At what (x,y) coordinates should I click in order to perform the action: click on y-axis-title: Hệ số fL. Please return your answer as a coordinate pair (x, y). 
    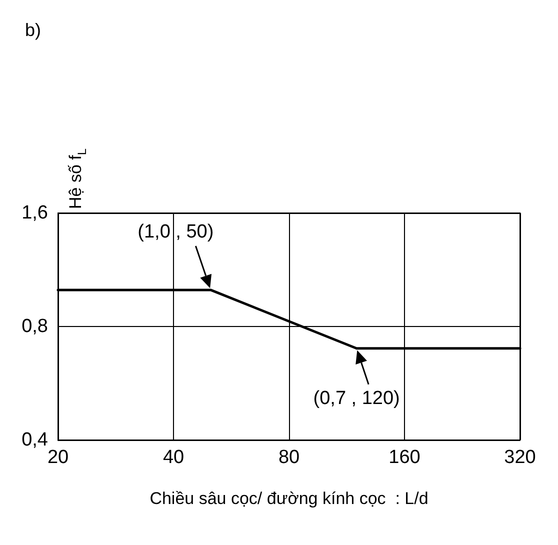
    Looking at the image, I should click on (77, 178).